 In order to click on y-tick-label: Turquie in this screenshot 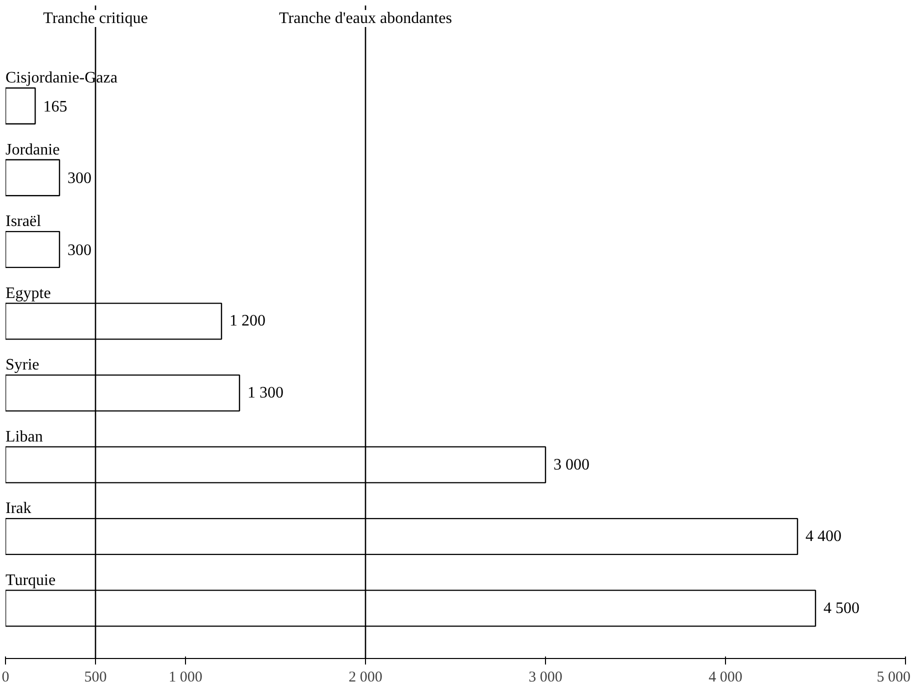, I will do `click(31, 580)`.